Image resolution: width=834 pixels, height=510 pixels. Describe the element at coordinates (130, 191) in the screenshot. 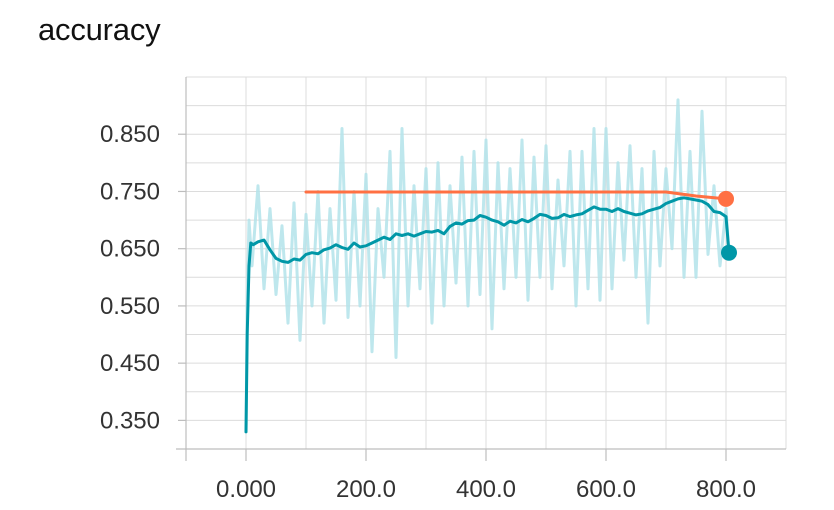

I see `y-tick-label: 0.750` at that location.